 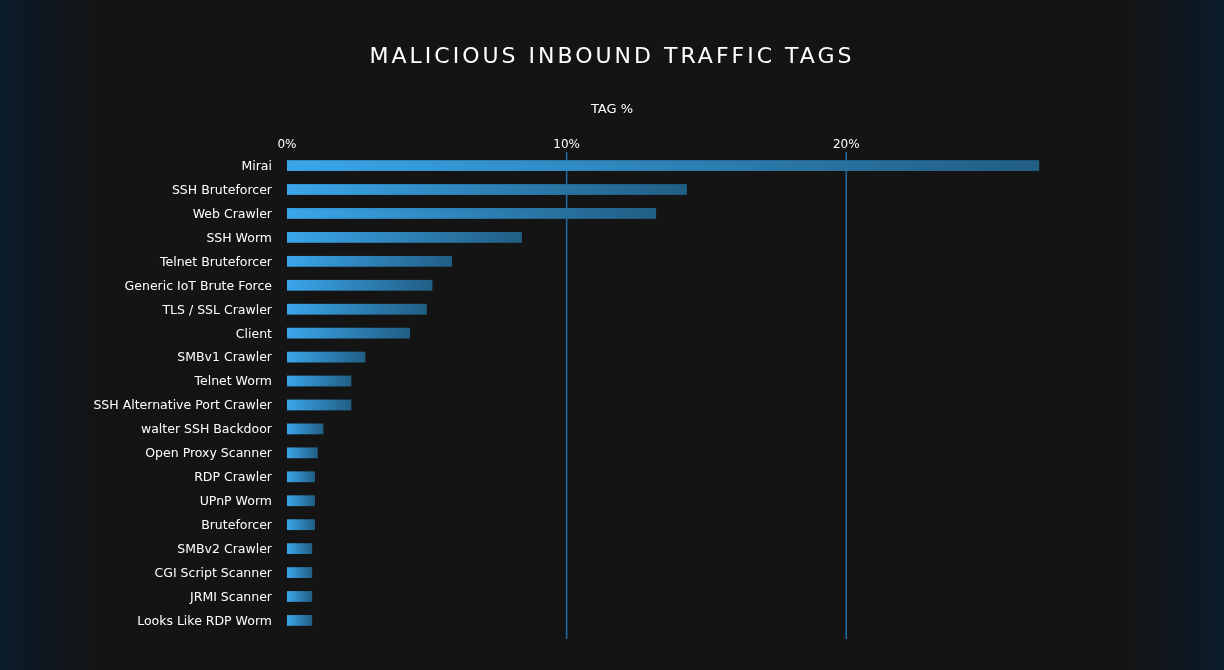 What do you see at coordinates (183, 405) in the screenshot?
I see `y-tick-label: SSH Alternative Port Crawler` at bounding box center [183, 405].